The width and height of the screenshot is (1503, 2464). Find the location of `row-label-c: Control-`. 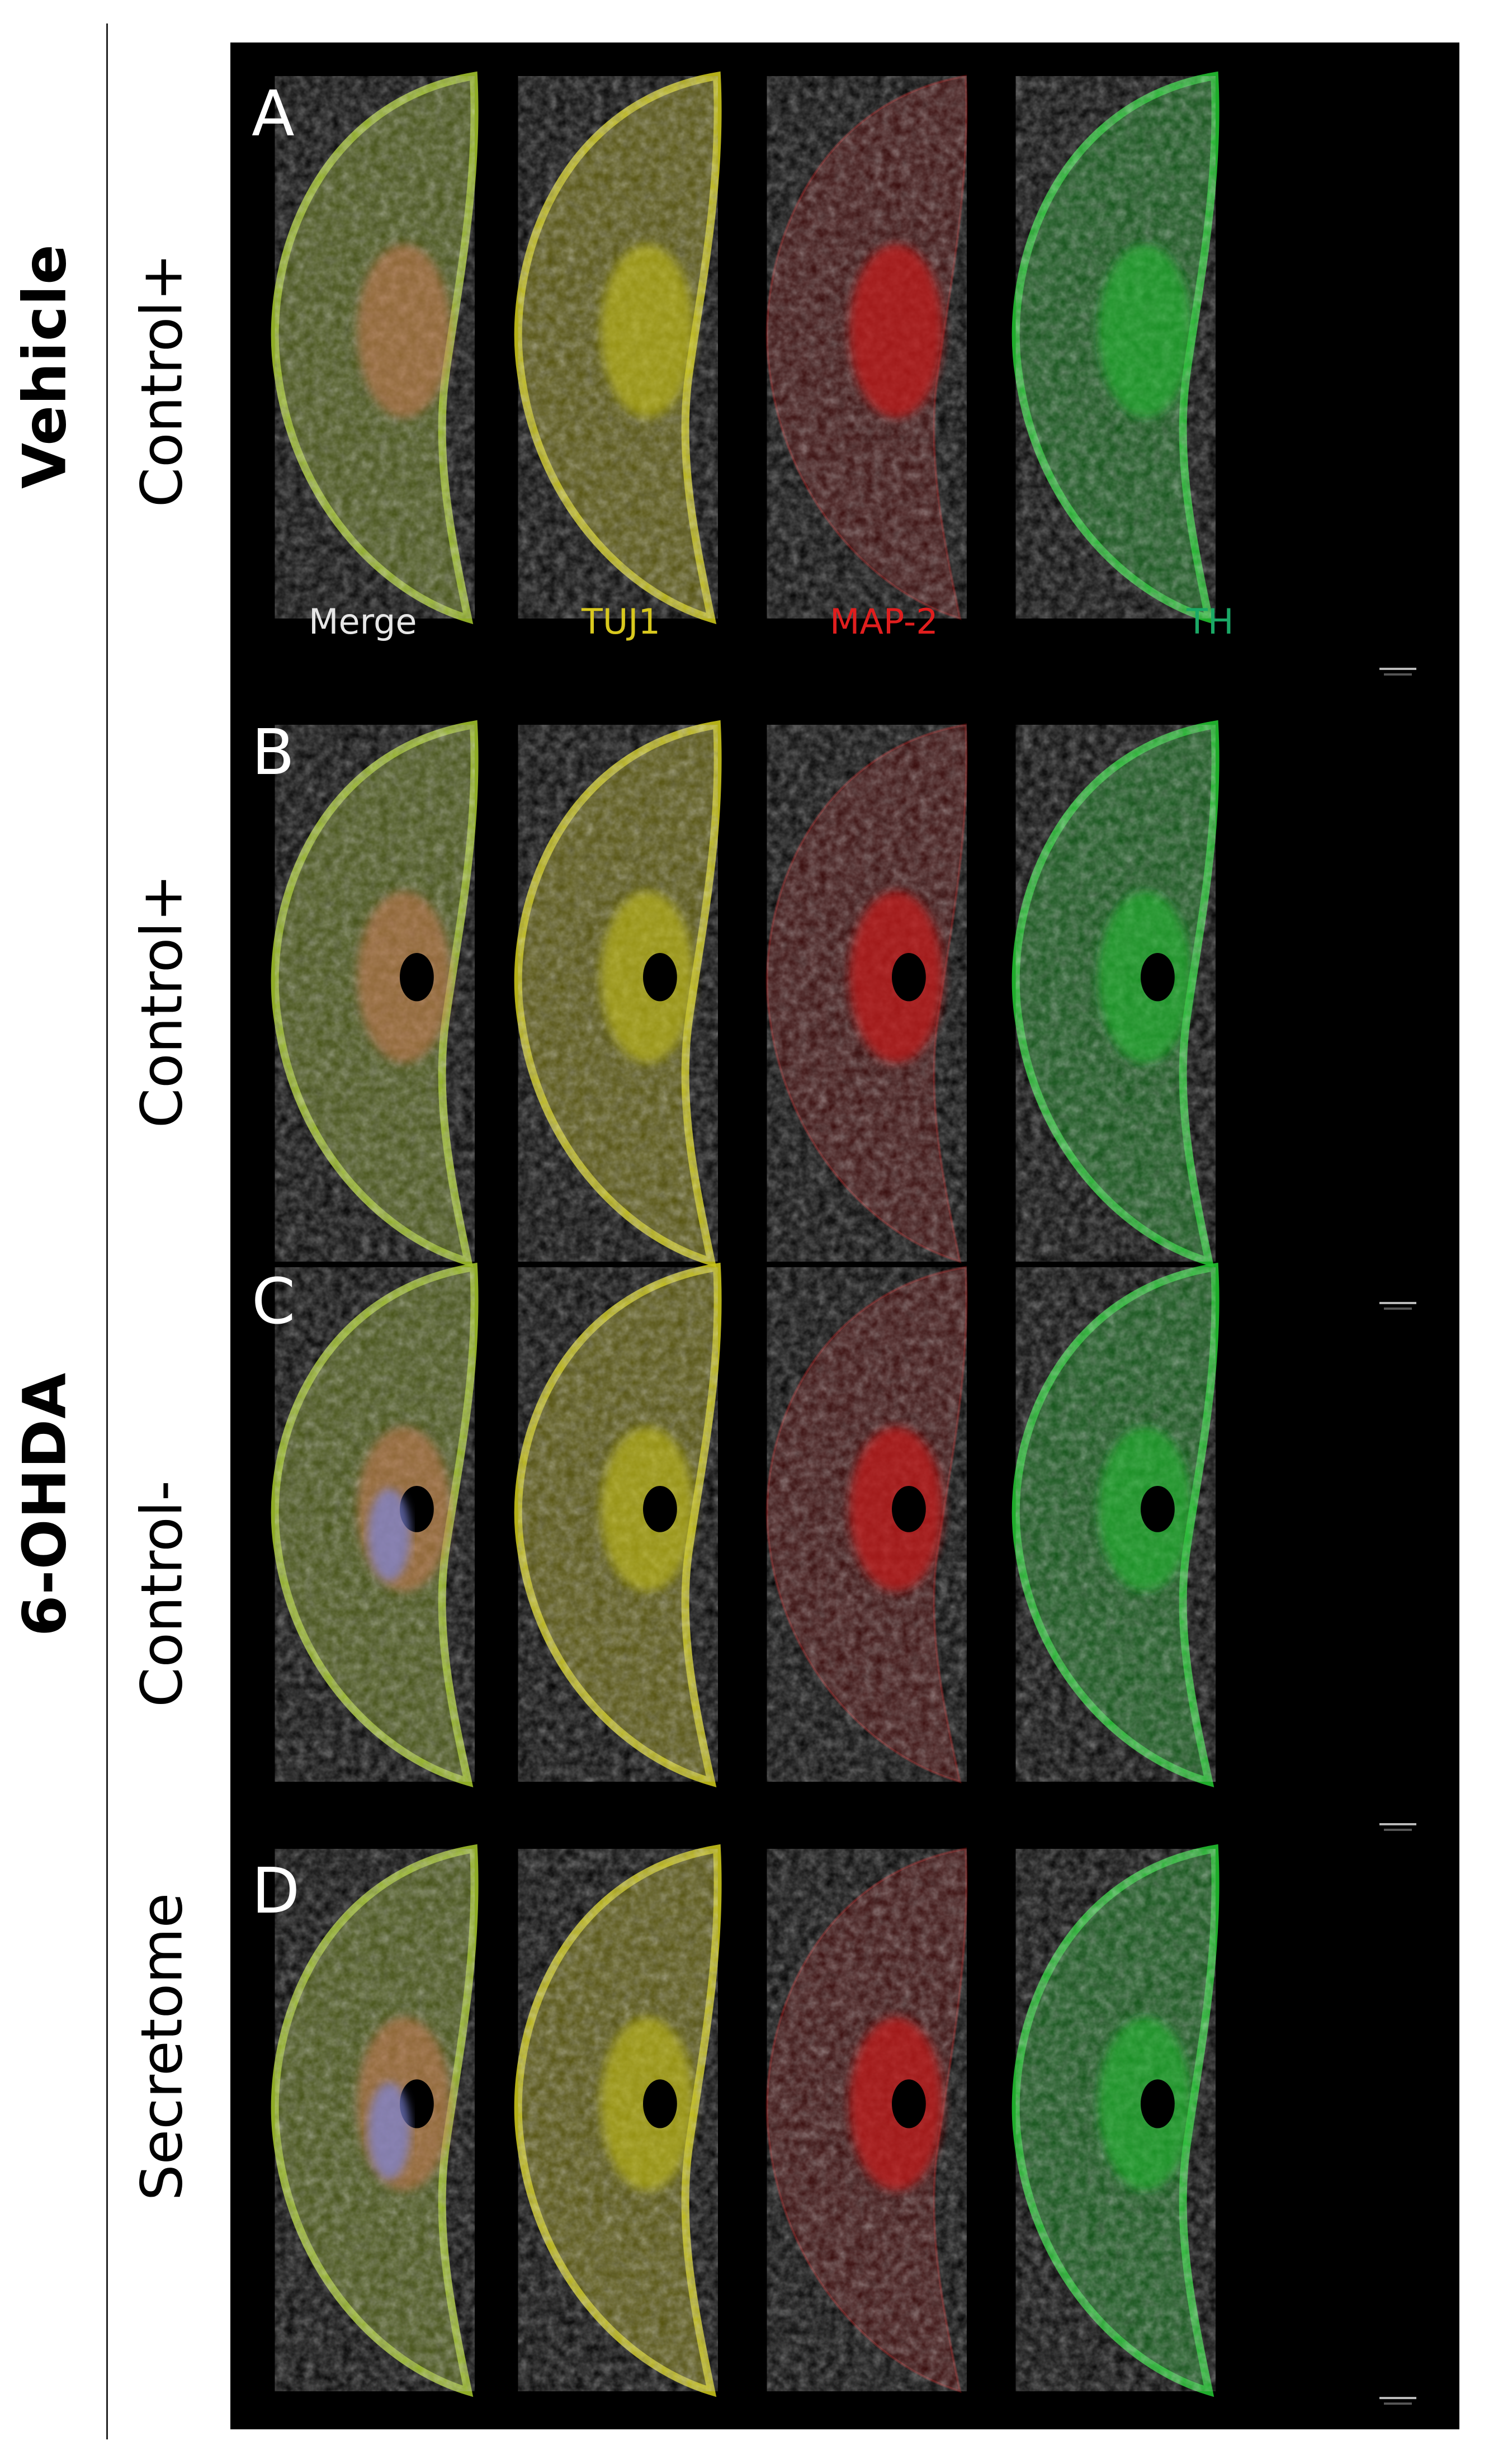

row-label-c: Control- is located at coordinates (162, 1594).